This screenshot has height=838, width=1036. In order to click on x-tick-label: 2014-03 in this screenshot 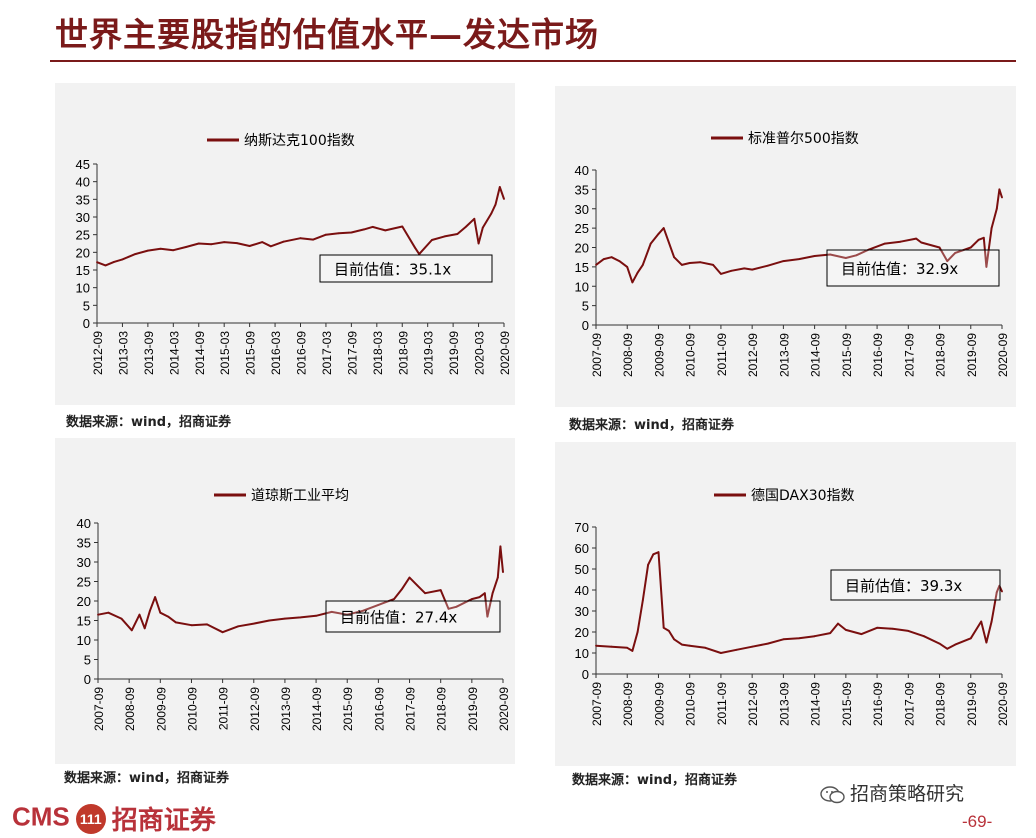, I will do `click(174, 353)`.